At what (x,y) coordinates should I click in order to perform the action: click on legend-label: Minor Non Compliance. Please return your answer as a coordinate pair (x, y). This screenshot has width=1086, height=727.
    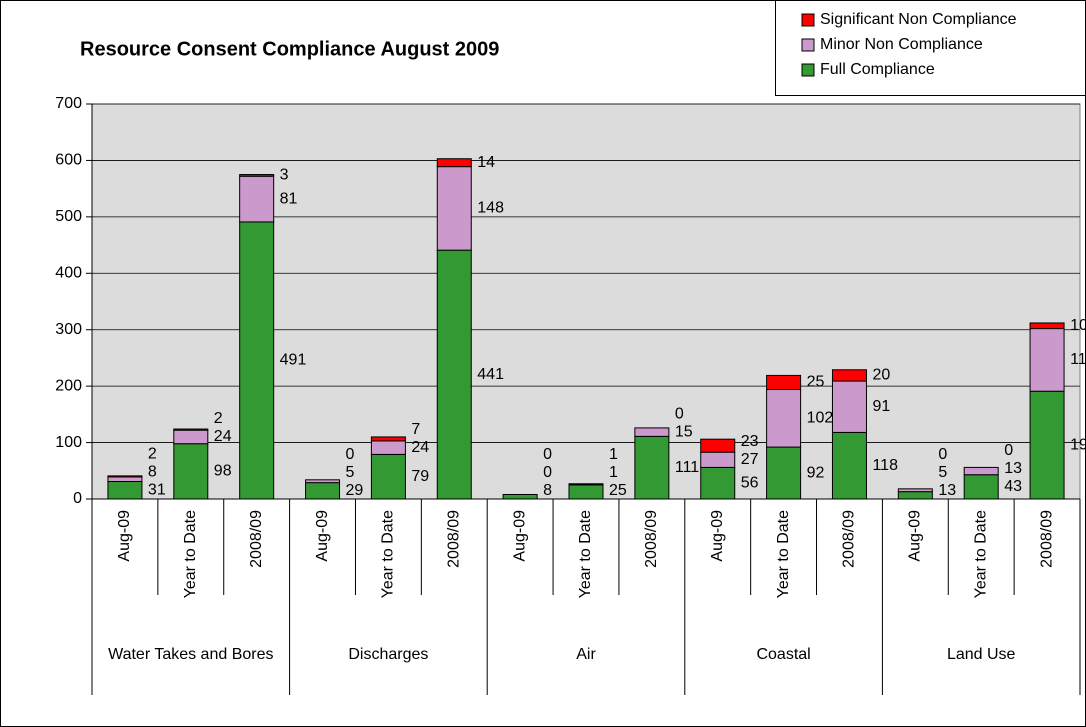
    Looking at the image, I should click on (901, 44).